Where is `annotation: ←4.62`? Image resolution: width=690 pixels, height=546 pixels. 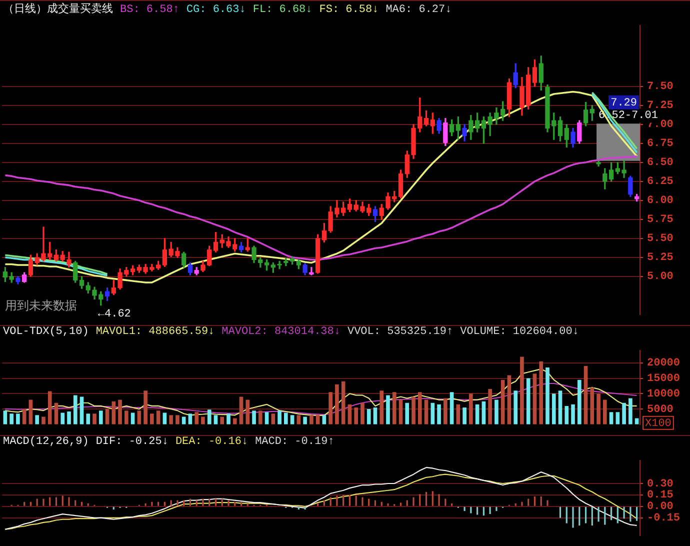 annotation: ←4.62 is located at coordinates (114, 314).